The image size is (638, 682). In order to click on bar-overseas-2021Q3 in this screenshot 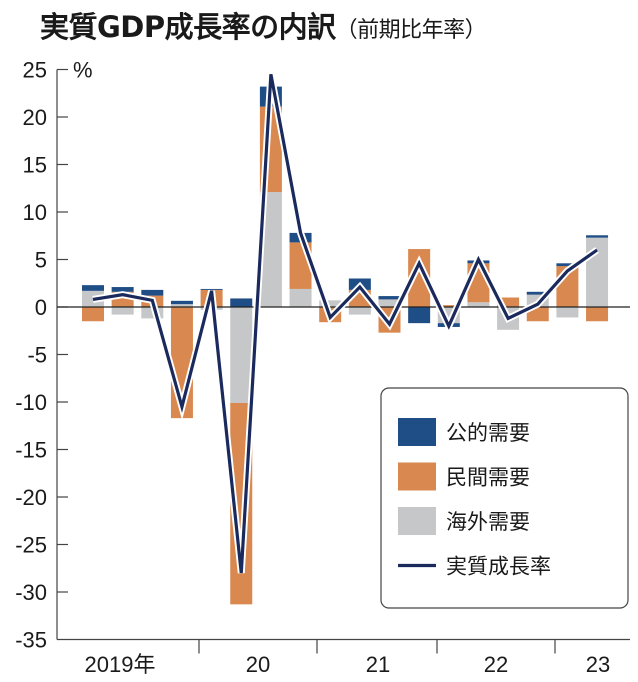, I will do `click(389, 303)`.